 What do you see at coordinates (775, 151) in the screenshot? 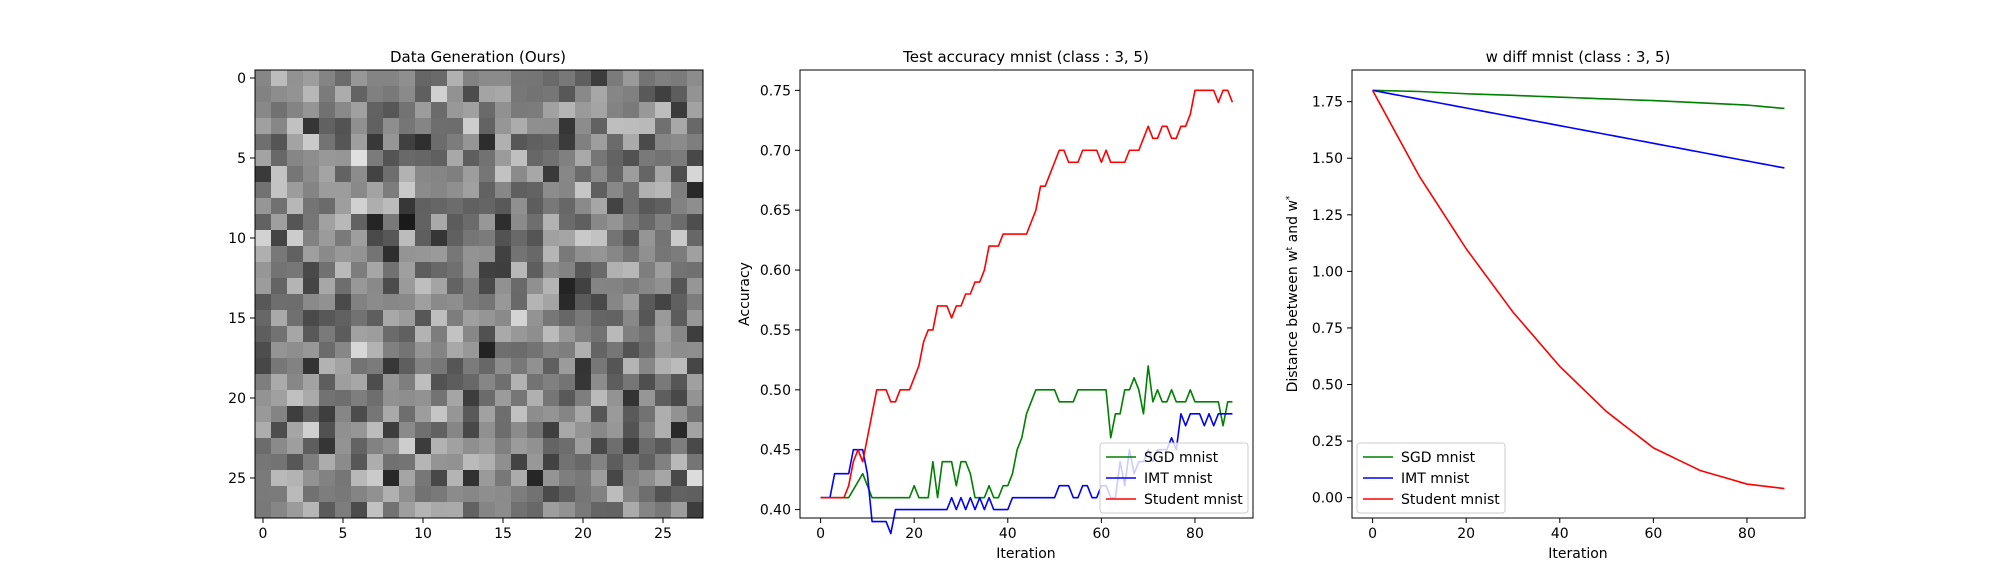
I see `accuracy-ytick-label: 0.70` at bounding box center [775, 151].